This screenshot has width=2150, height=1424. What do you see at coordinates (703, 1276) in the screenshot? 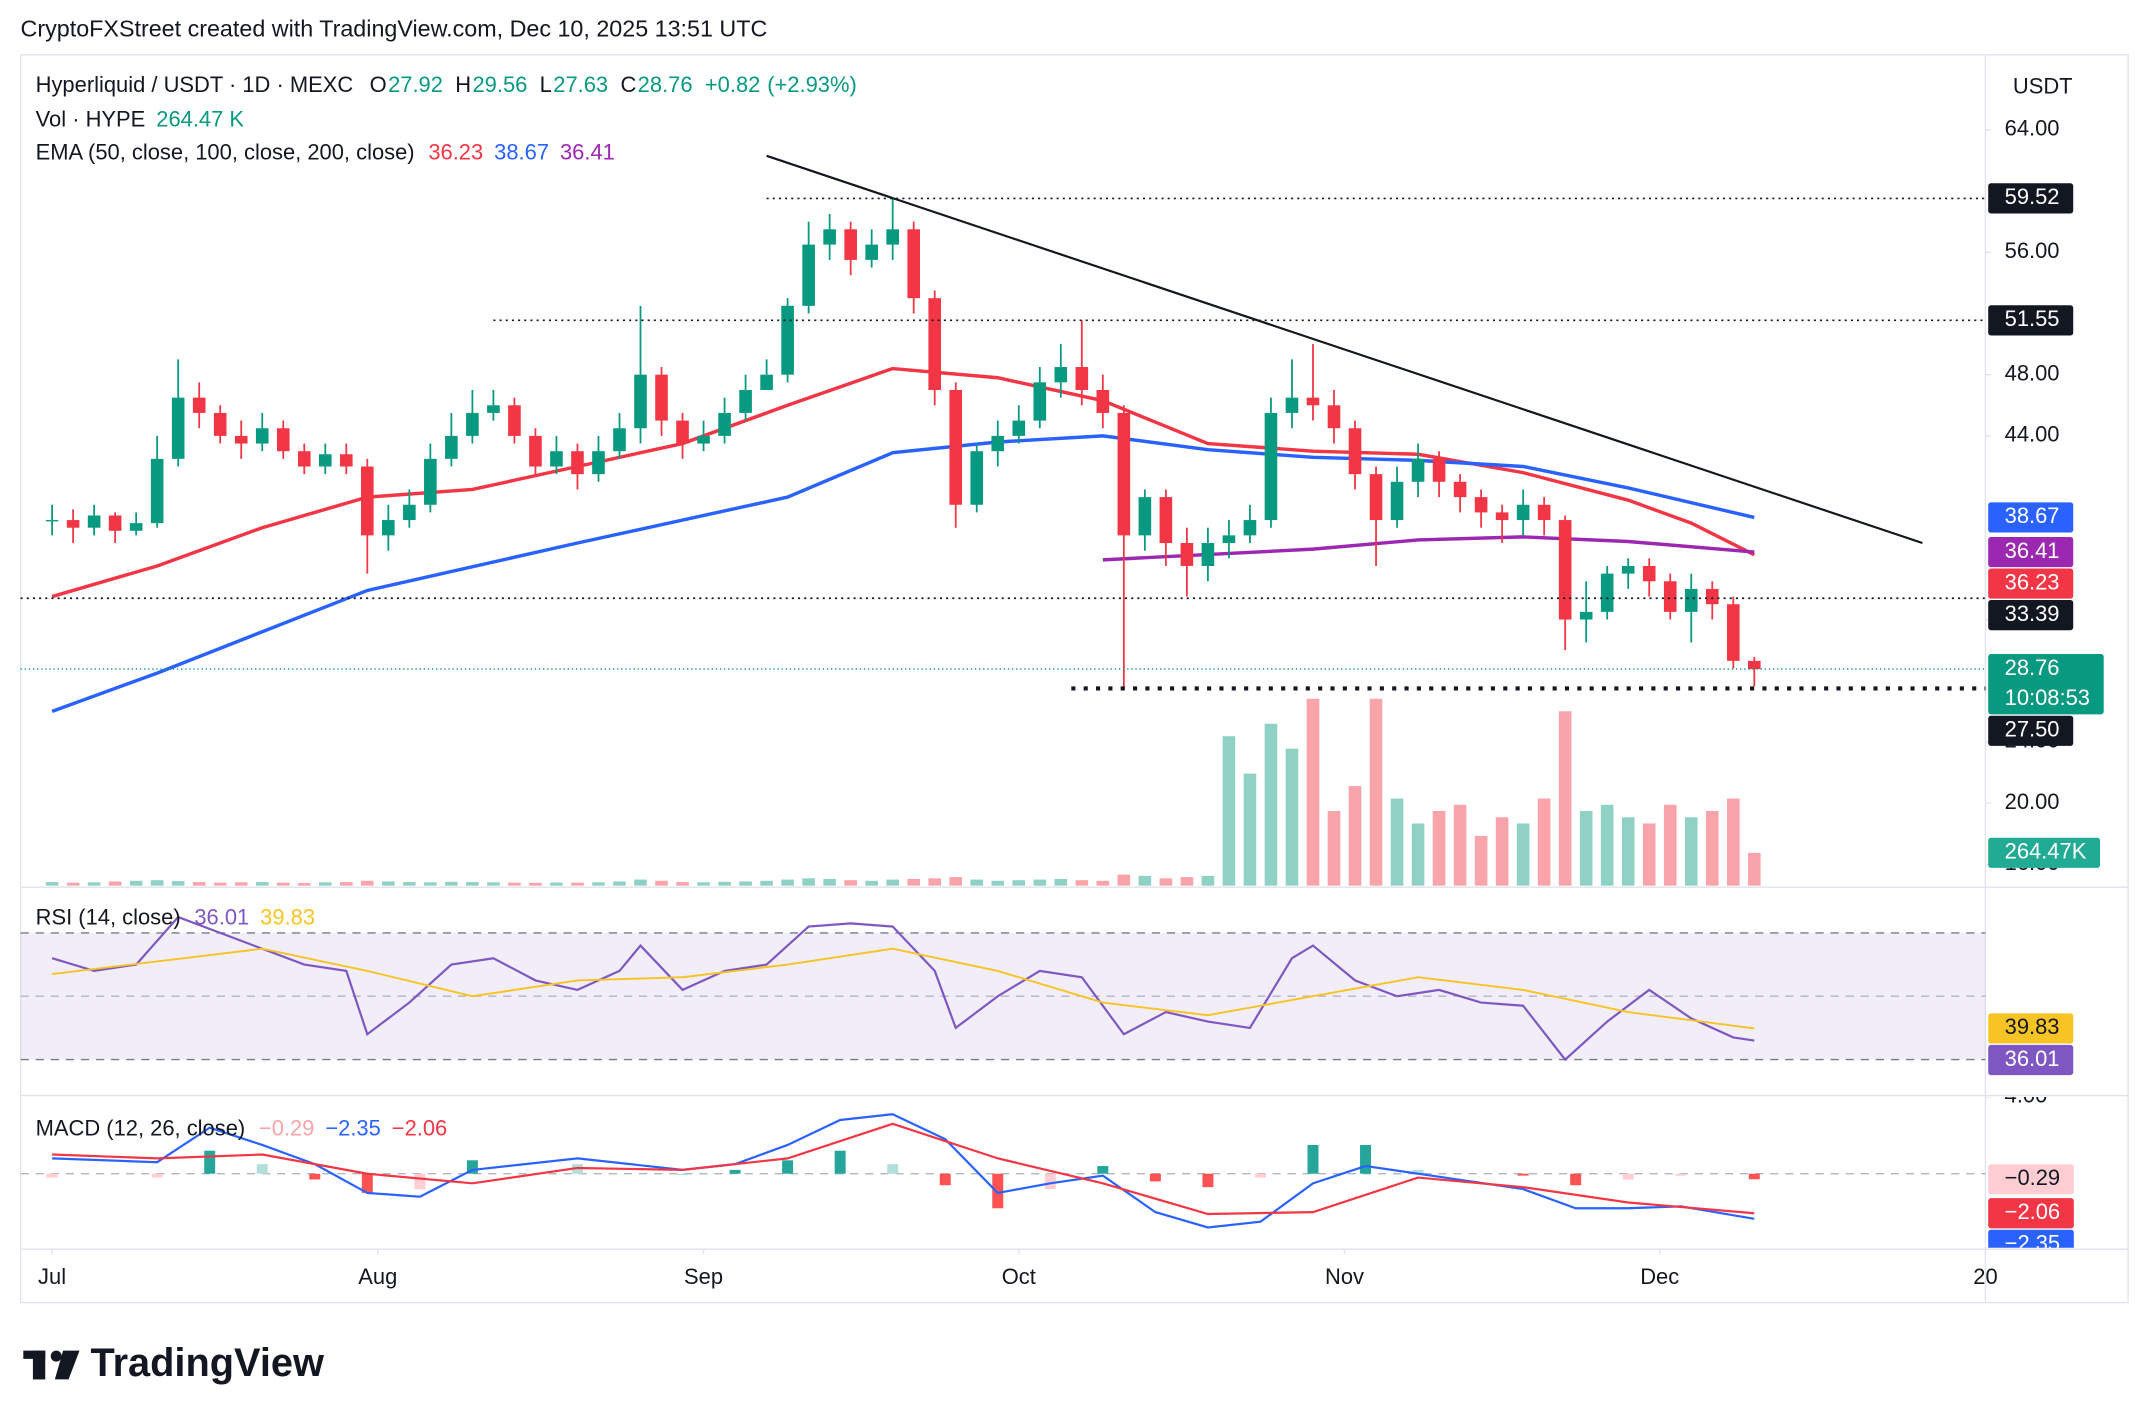
I see `x-tick-label: Sep` at bounding box center [703, 1276].